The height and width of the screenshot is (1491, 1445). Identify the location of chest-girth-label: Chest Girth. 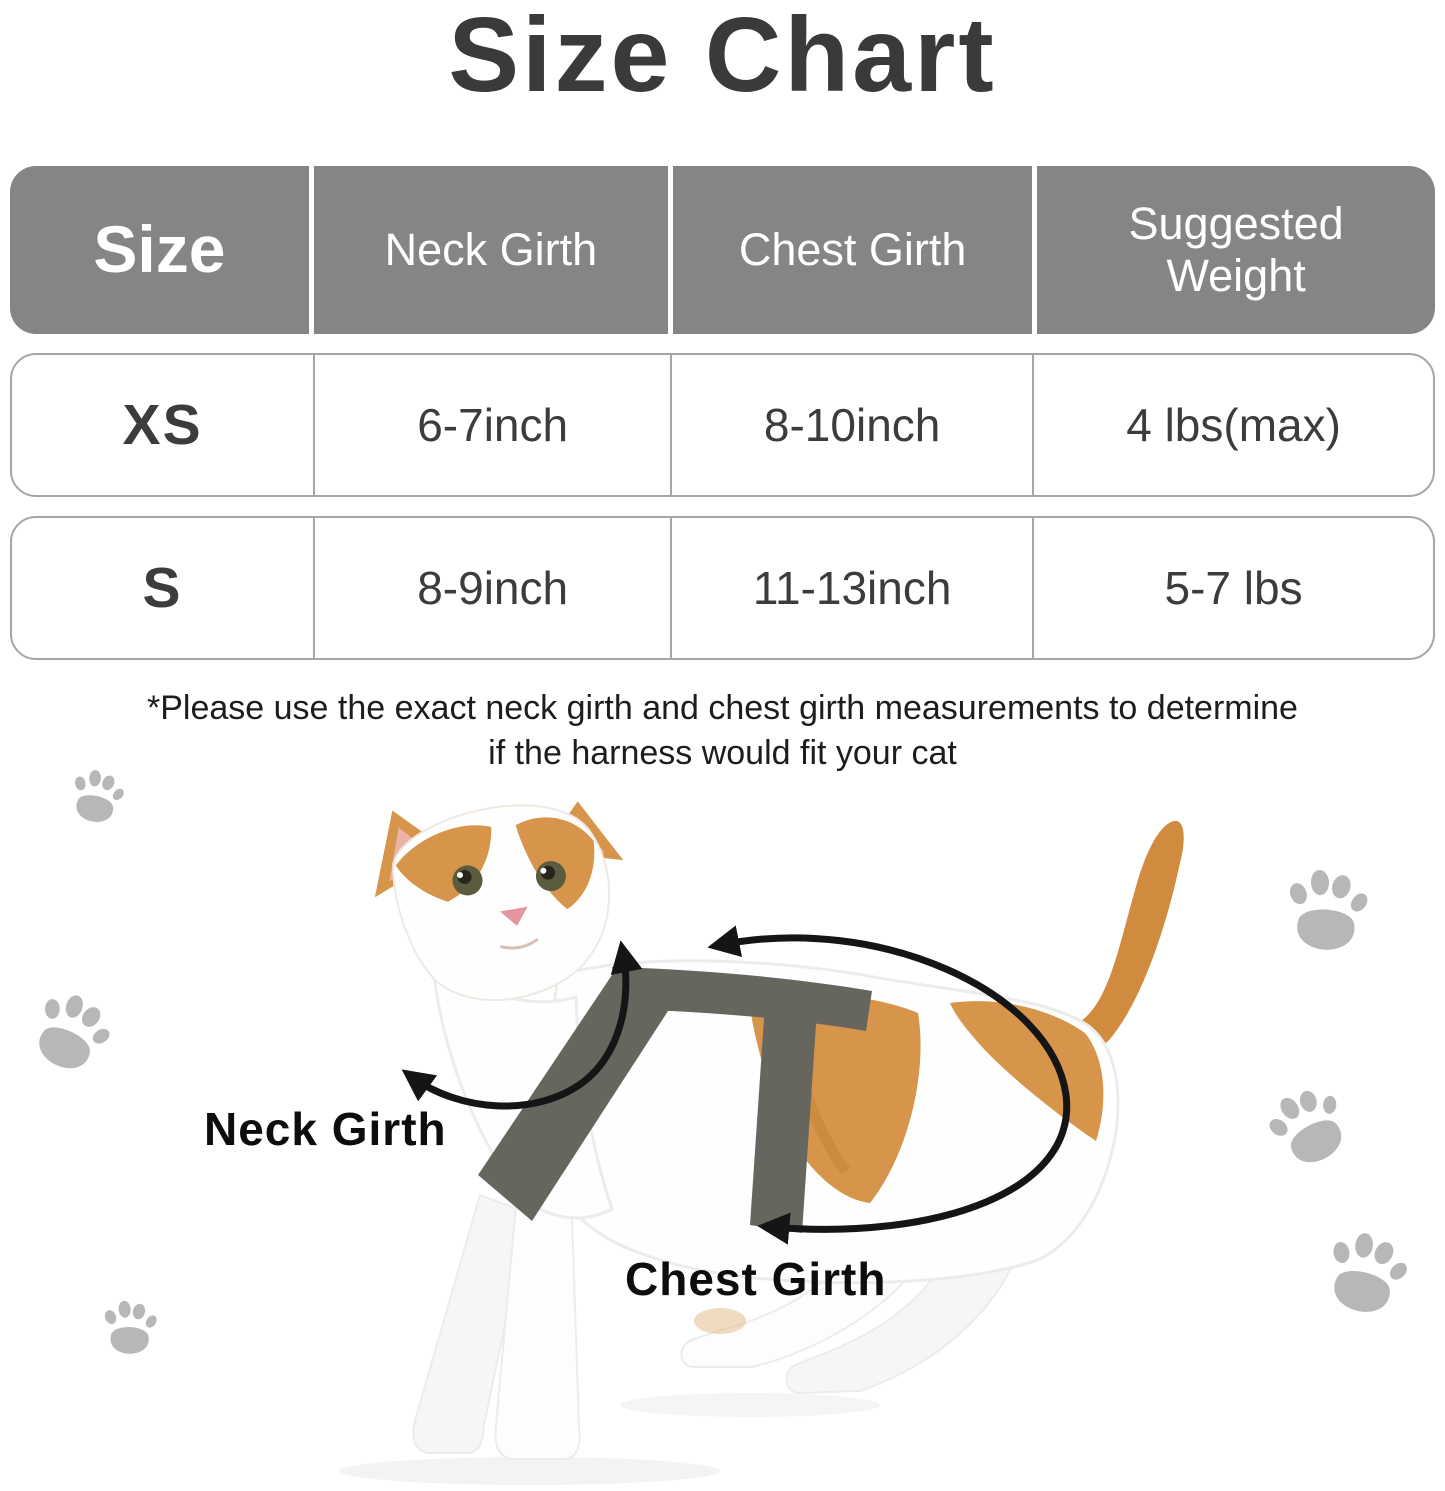
(756, 1279).